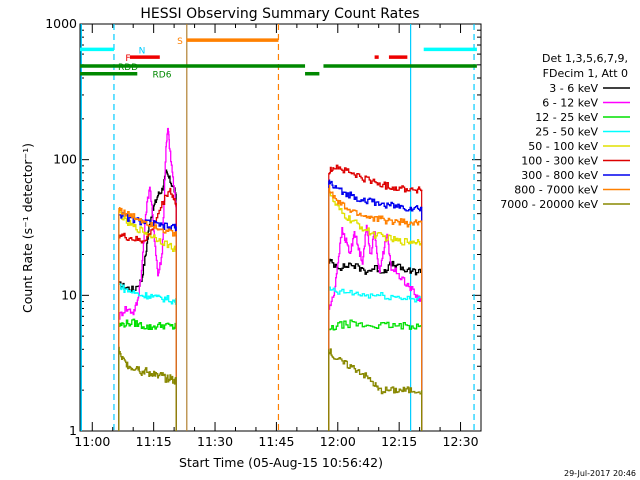  Describe the element at coordinates (142, 51) in the screenshot. I see `flag-label: N` at that location.